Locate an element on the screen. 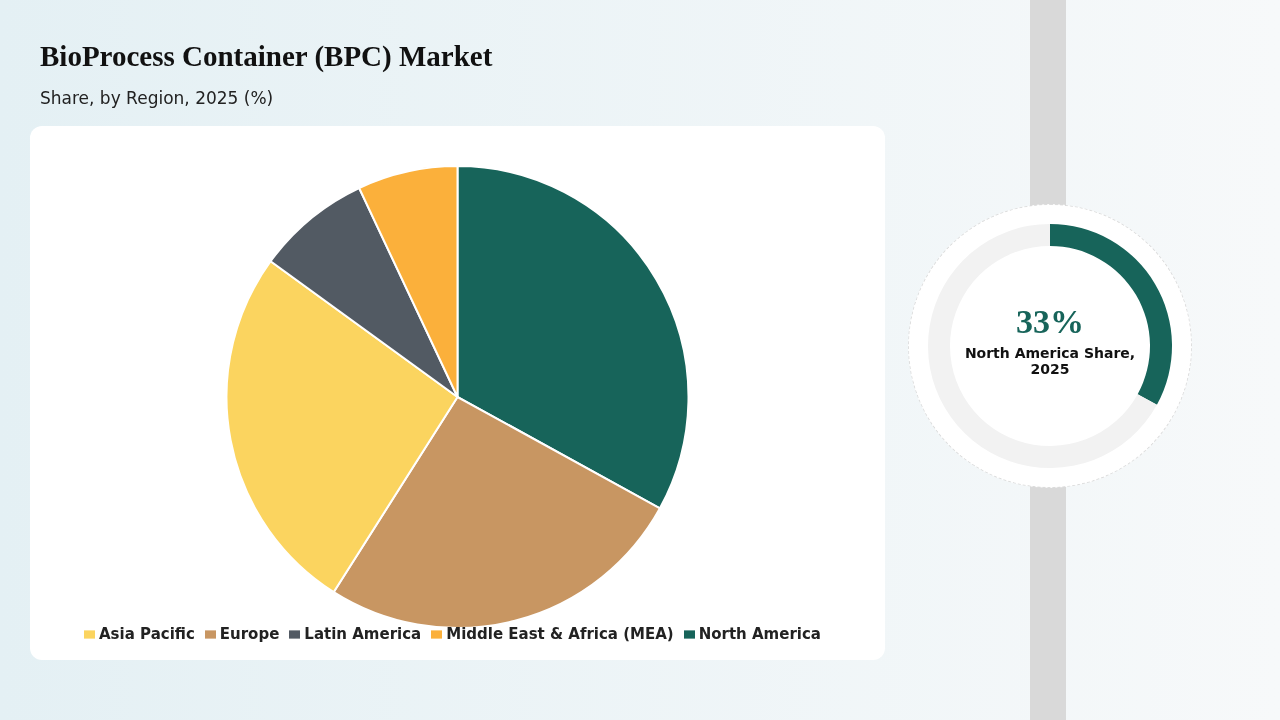 This screenshot has width=1280, height=720. legend-label: Latin America is located at coordinates (363, 634).